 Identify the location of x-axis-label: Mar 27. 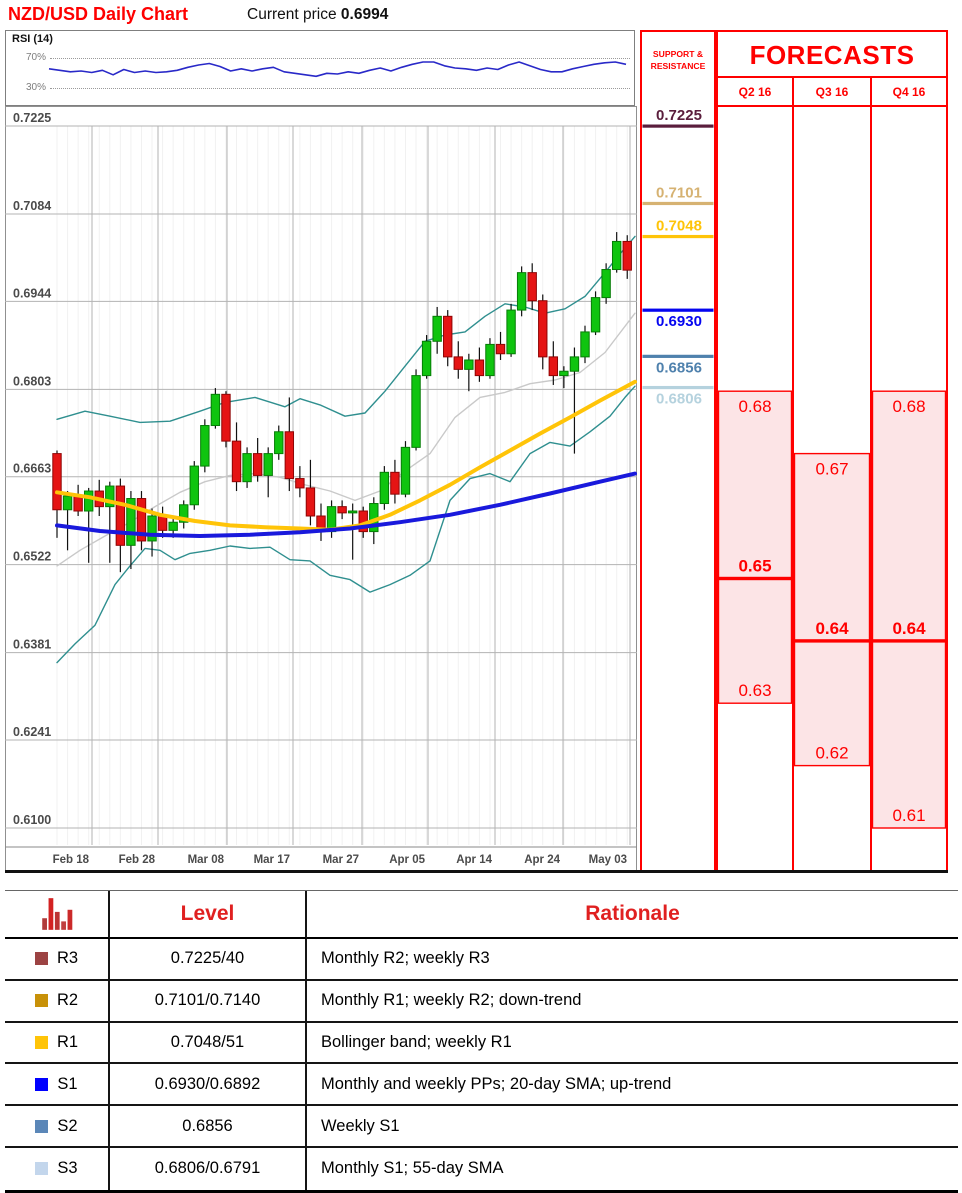
(341, 860).